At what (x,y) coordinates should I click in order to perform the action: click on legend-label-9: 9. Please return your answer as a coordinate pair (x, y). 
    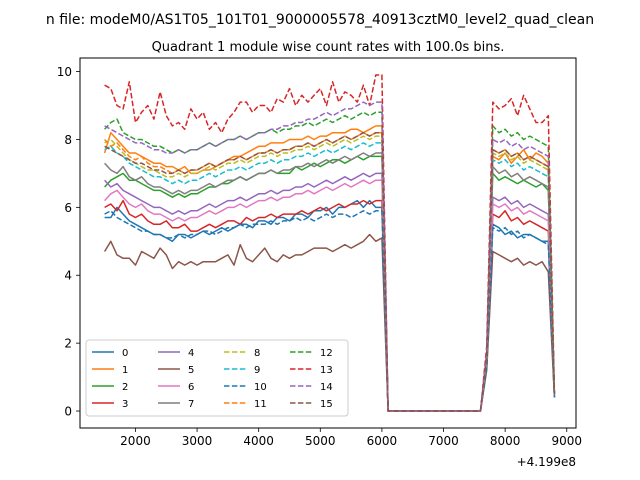
    Looking at the image, I should click on (257, 370).